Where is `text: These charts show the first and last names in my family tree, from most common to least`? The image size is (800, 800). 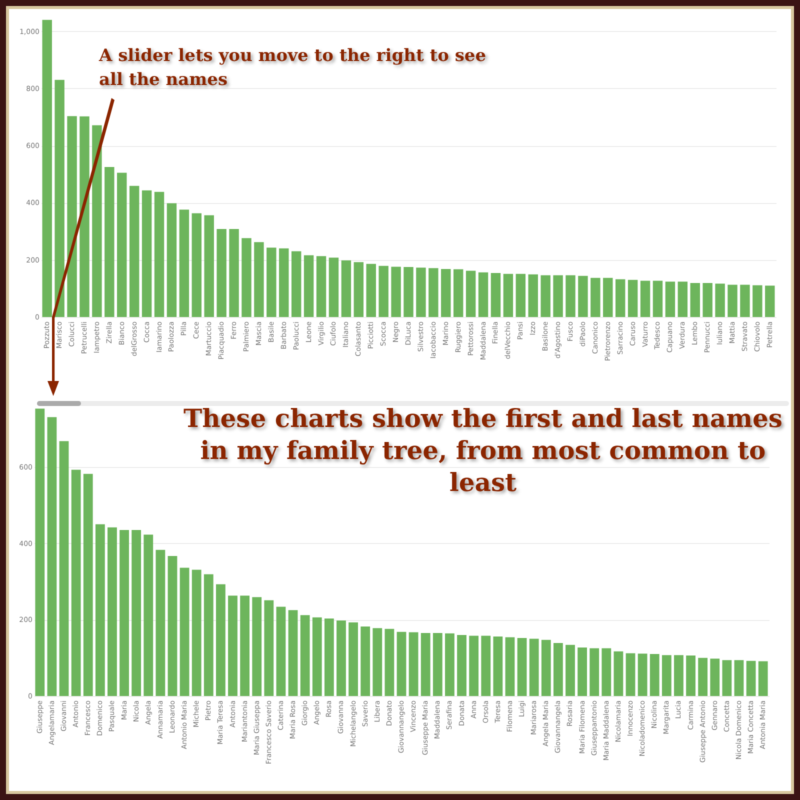 text: These charts show the first and last names in my family tree, from most common to least is located at coordinates (483, 451).